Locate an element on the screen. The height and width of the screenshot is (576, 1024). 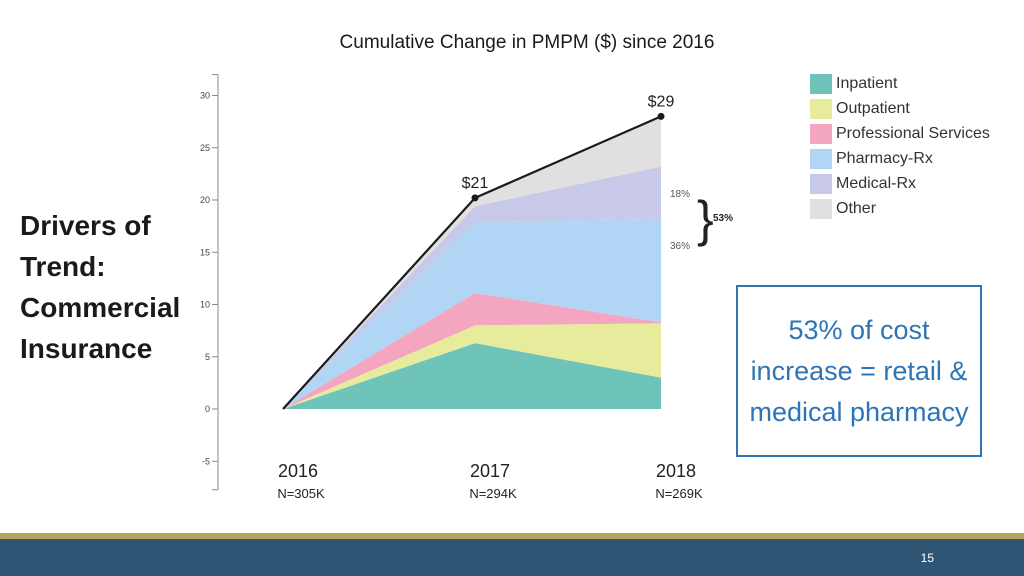
legend-item-medical-rx: Medical-Rx is located at coordinates (900, 183).